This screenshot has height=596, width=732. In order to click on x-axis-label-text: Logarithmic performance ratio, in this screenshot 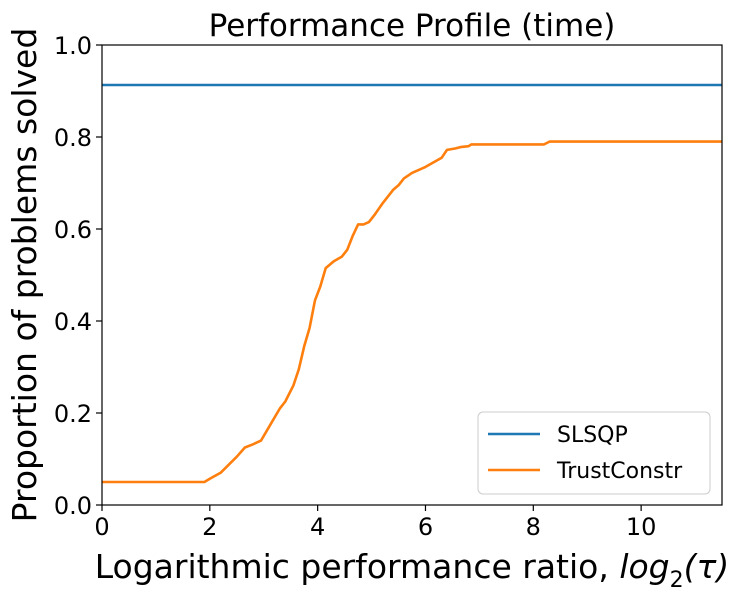, I will do `click(357, 566)`.